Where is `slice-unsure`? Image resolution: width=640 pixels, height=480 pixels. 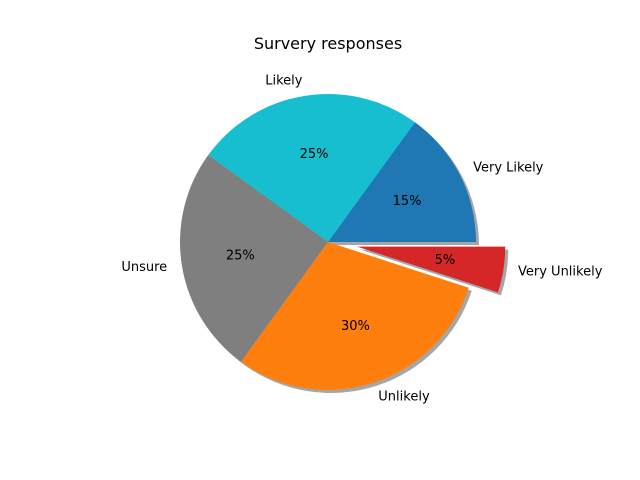 slice-unsure is located at coordinates (254, 258).